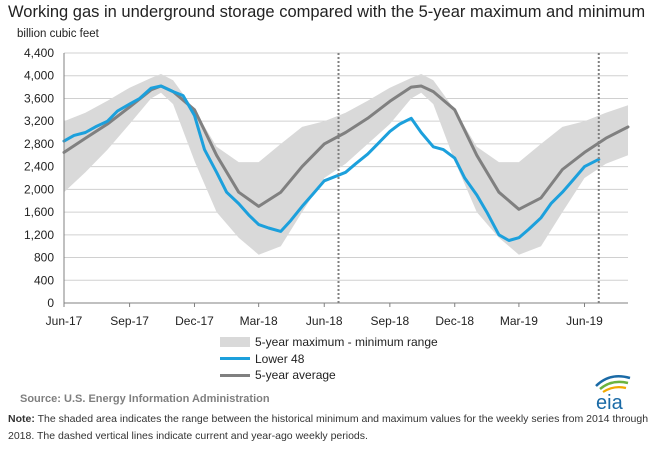 This screenshot has height=453, width=664. Describe the element at coordinates (39, 98) in the screenshot. I see `y-tick-label: 3,600` at that location.